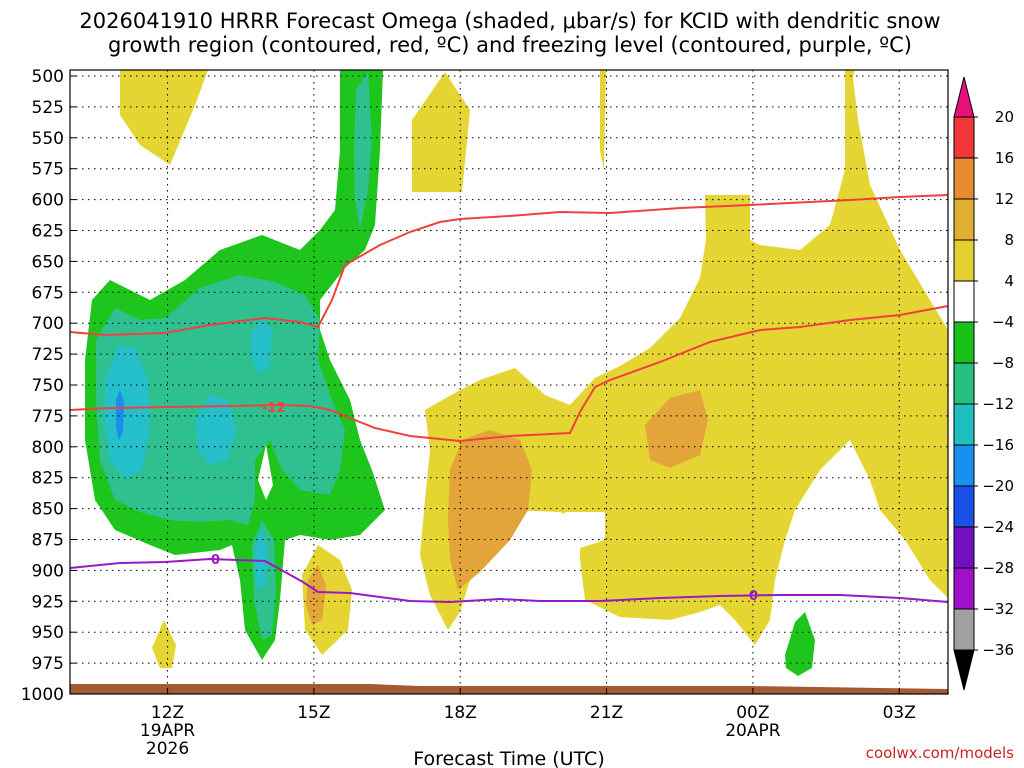 The width and height of the screenshot is (1024, 768). What do you see at coordinates (752, 713) in the screenshot?
I see `x-tick-label: 00Z` at bounding box center [752, 713].